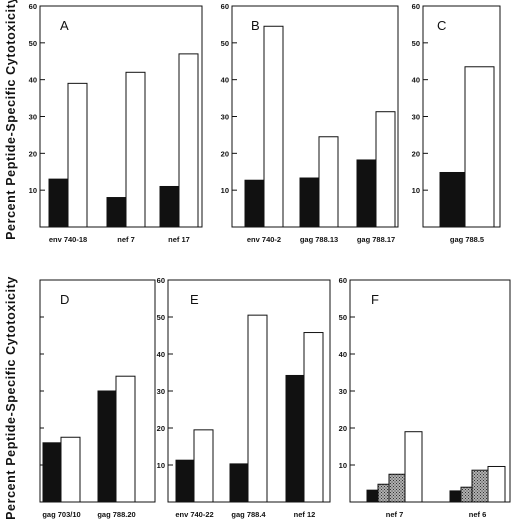  What do you see at coordinates (248, 514) in the screenshot?
I see `category-label: gag 788.4` at bounding box center [248, 514].